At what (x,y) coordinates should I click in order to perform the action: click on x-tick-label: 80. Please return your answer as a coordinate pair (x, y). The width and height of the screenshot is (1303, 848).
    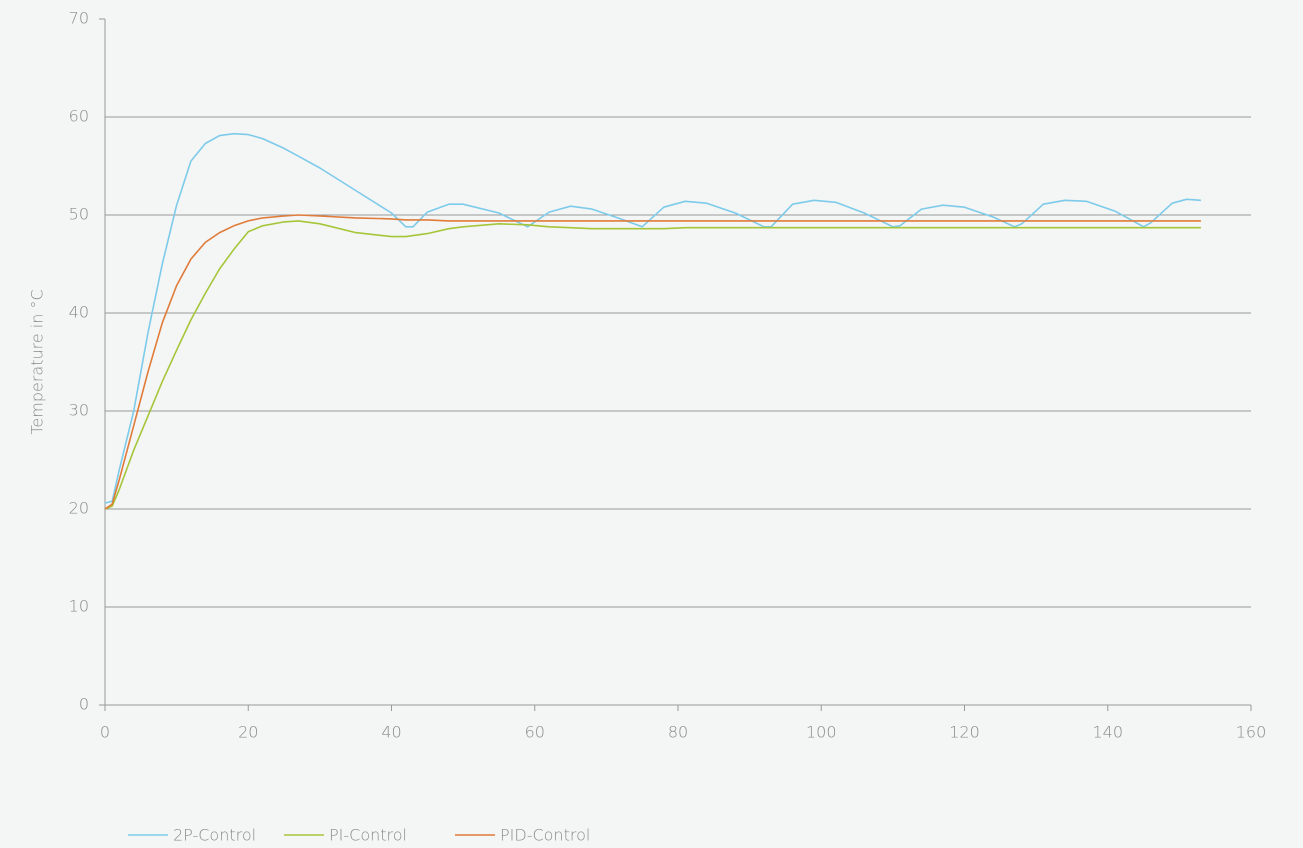
    Looking at the image, I should click on (678, 732).